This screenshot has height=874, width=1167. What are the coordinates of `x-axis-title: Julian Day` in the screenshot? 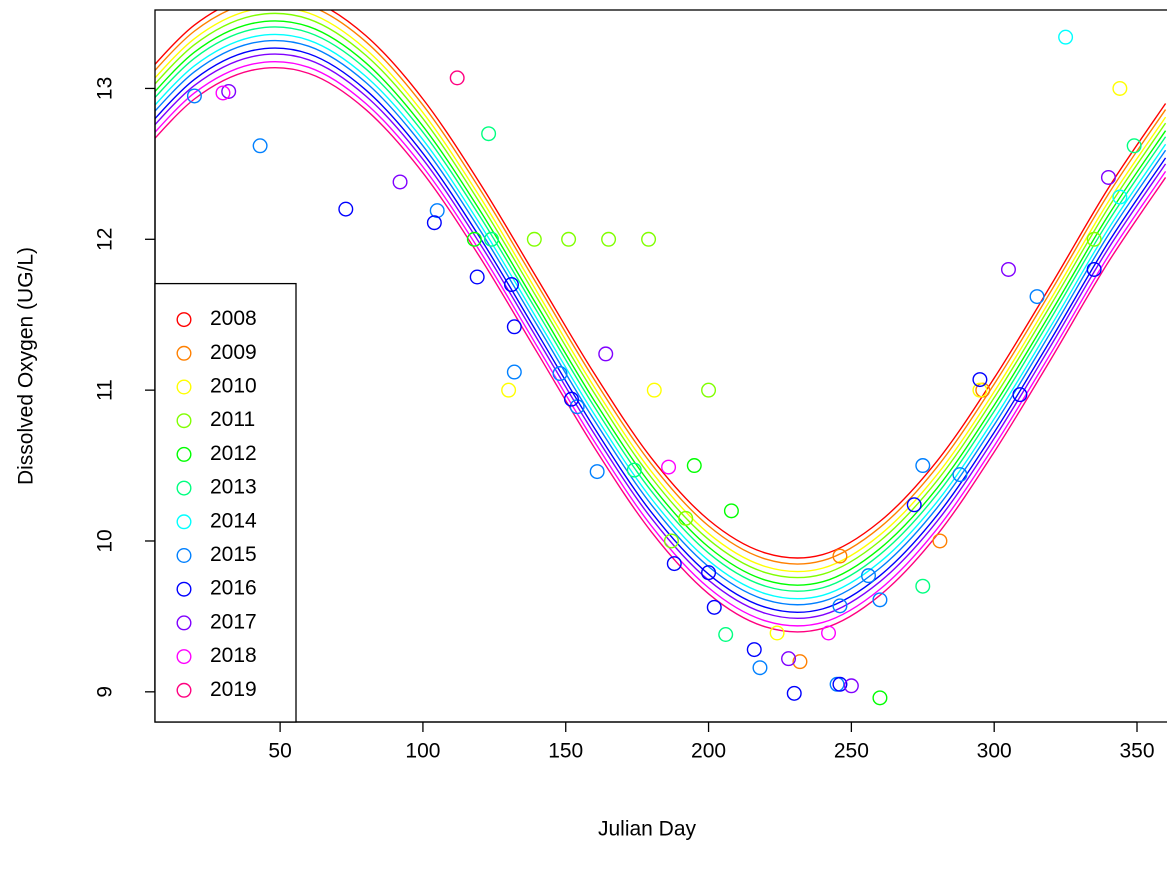 It's located at (647, 829).